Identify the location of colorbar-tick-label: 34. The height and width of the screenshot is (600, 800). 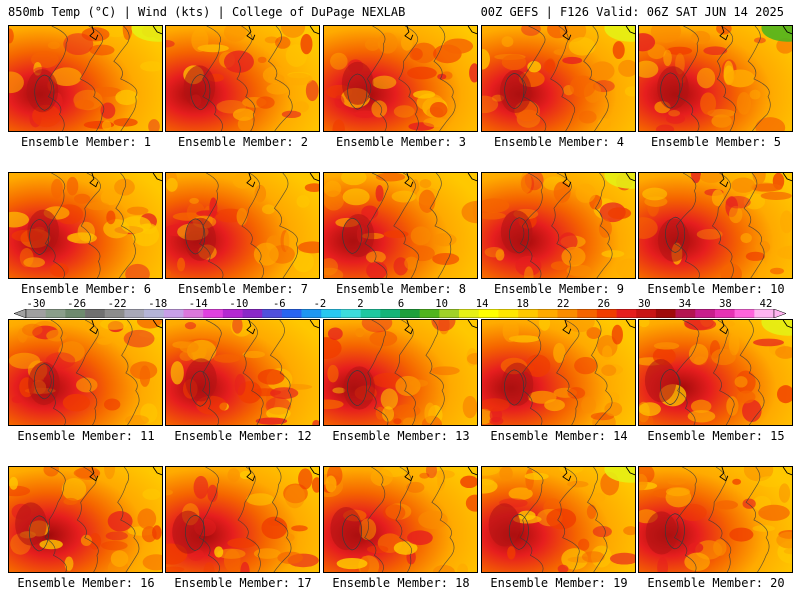
(685, 304).